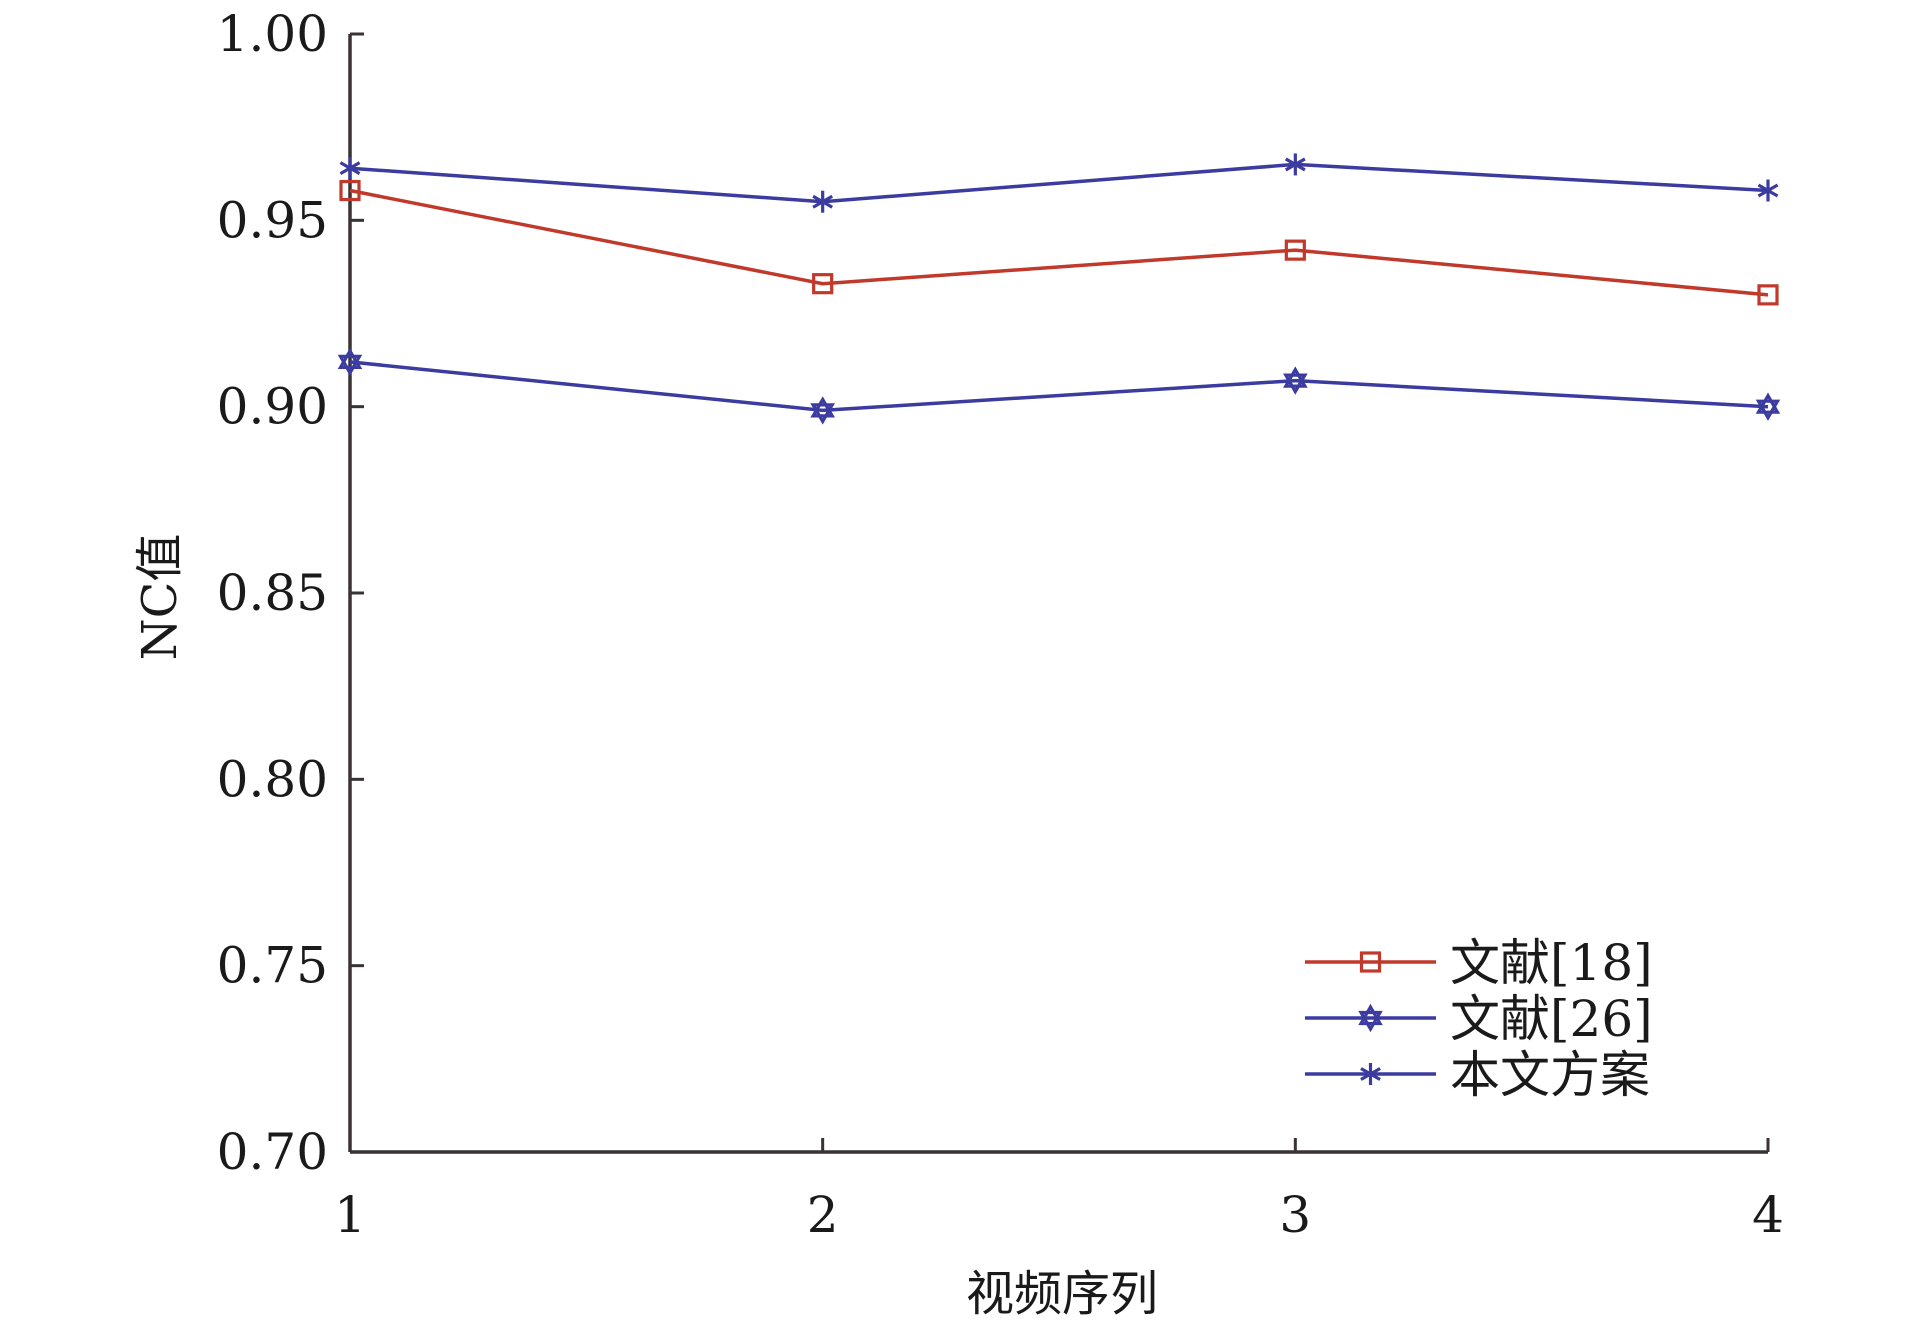 The image size is (1913, 1323). Describe the element at coordinates (272, 1152) in the screenshot. I see `y-tick-label: 0.70` at that location.